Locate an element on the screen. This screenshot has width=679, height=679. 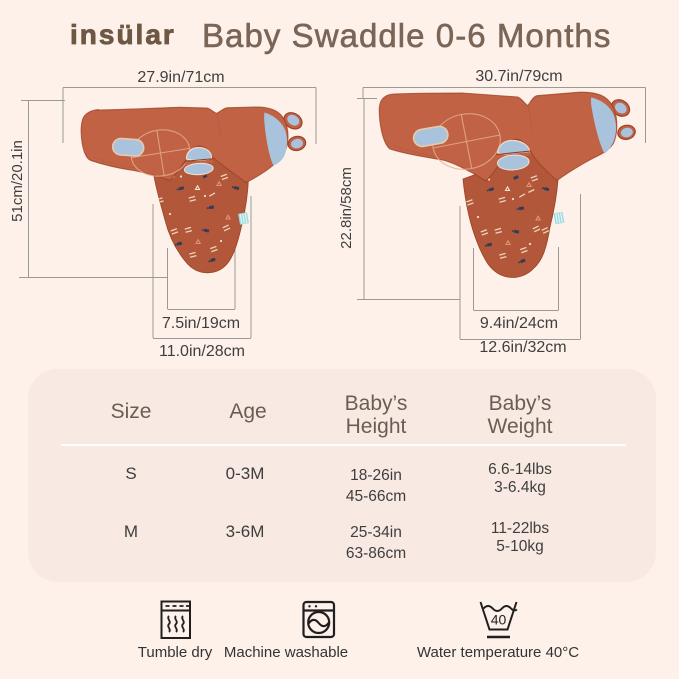
svg-text: 12.6in/32cm is located at coordinates (522, 347).